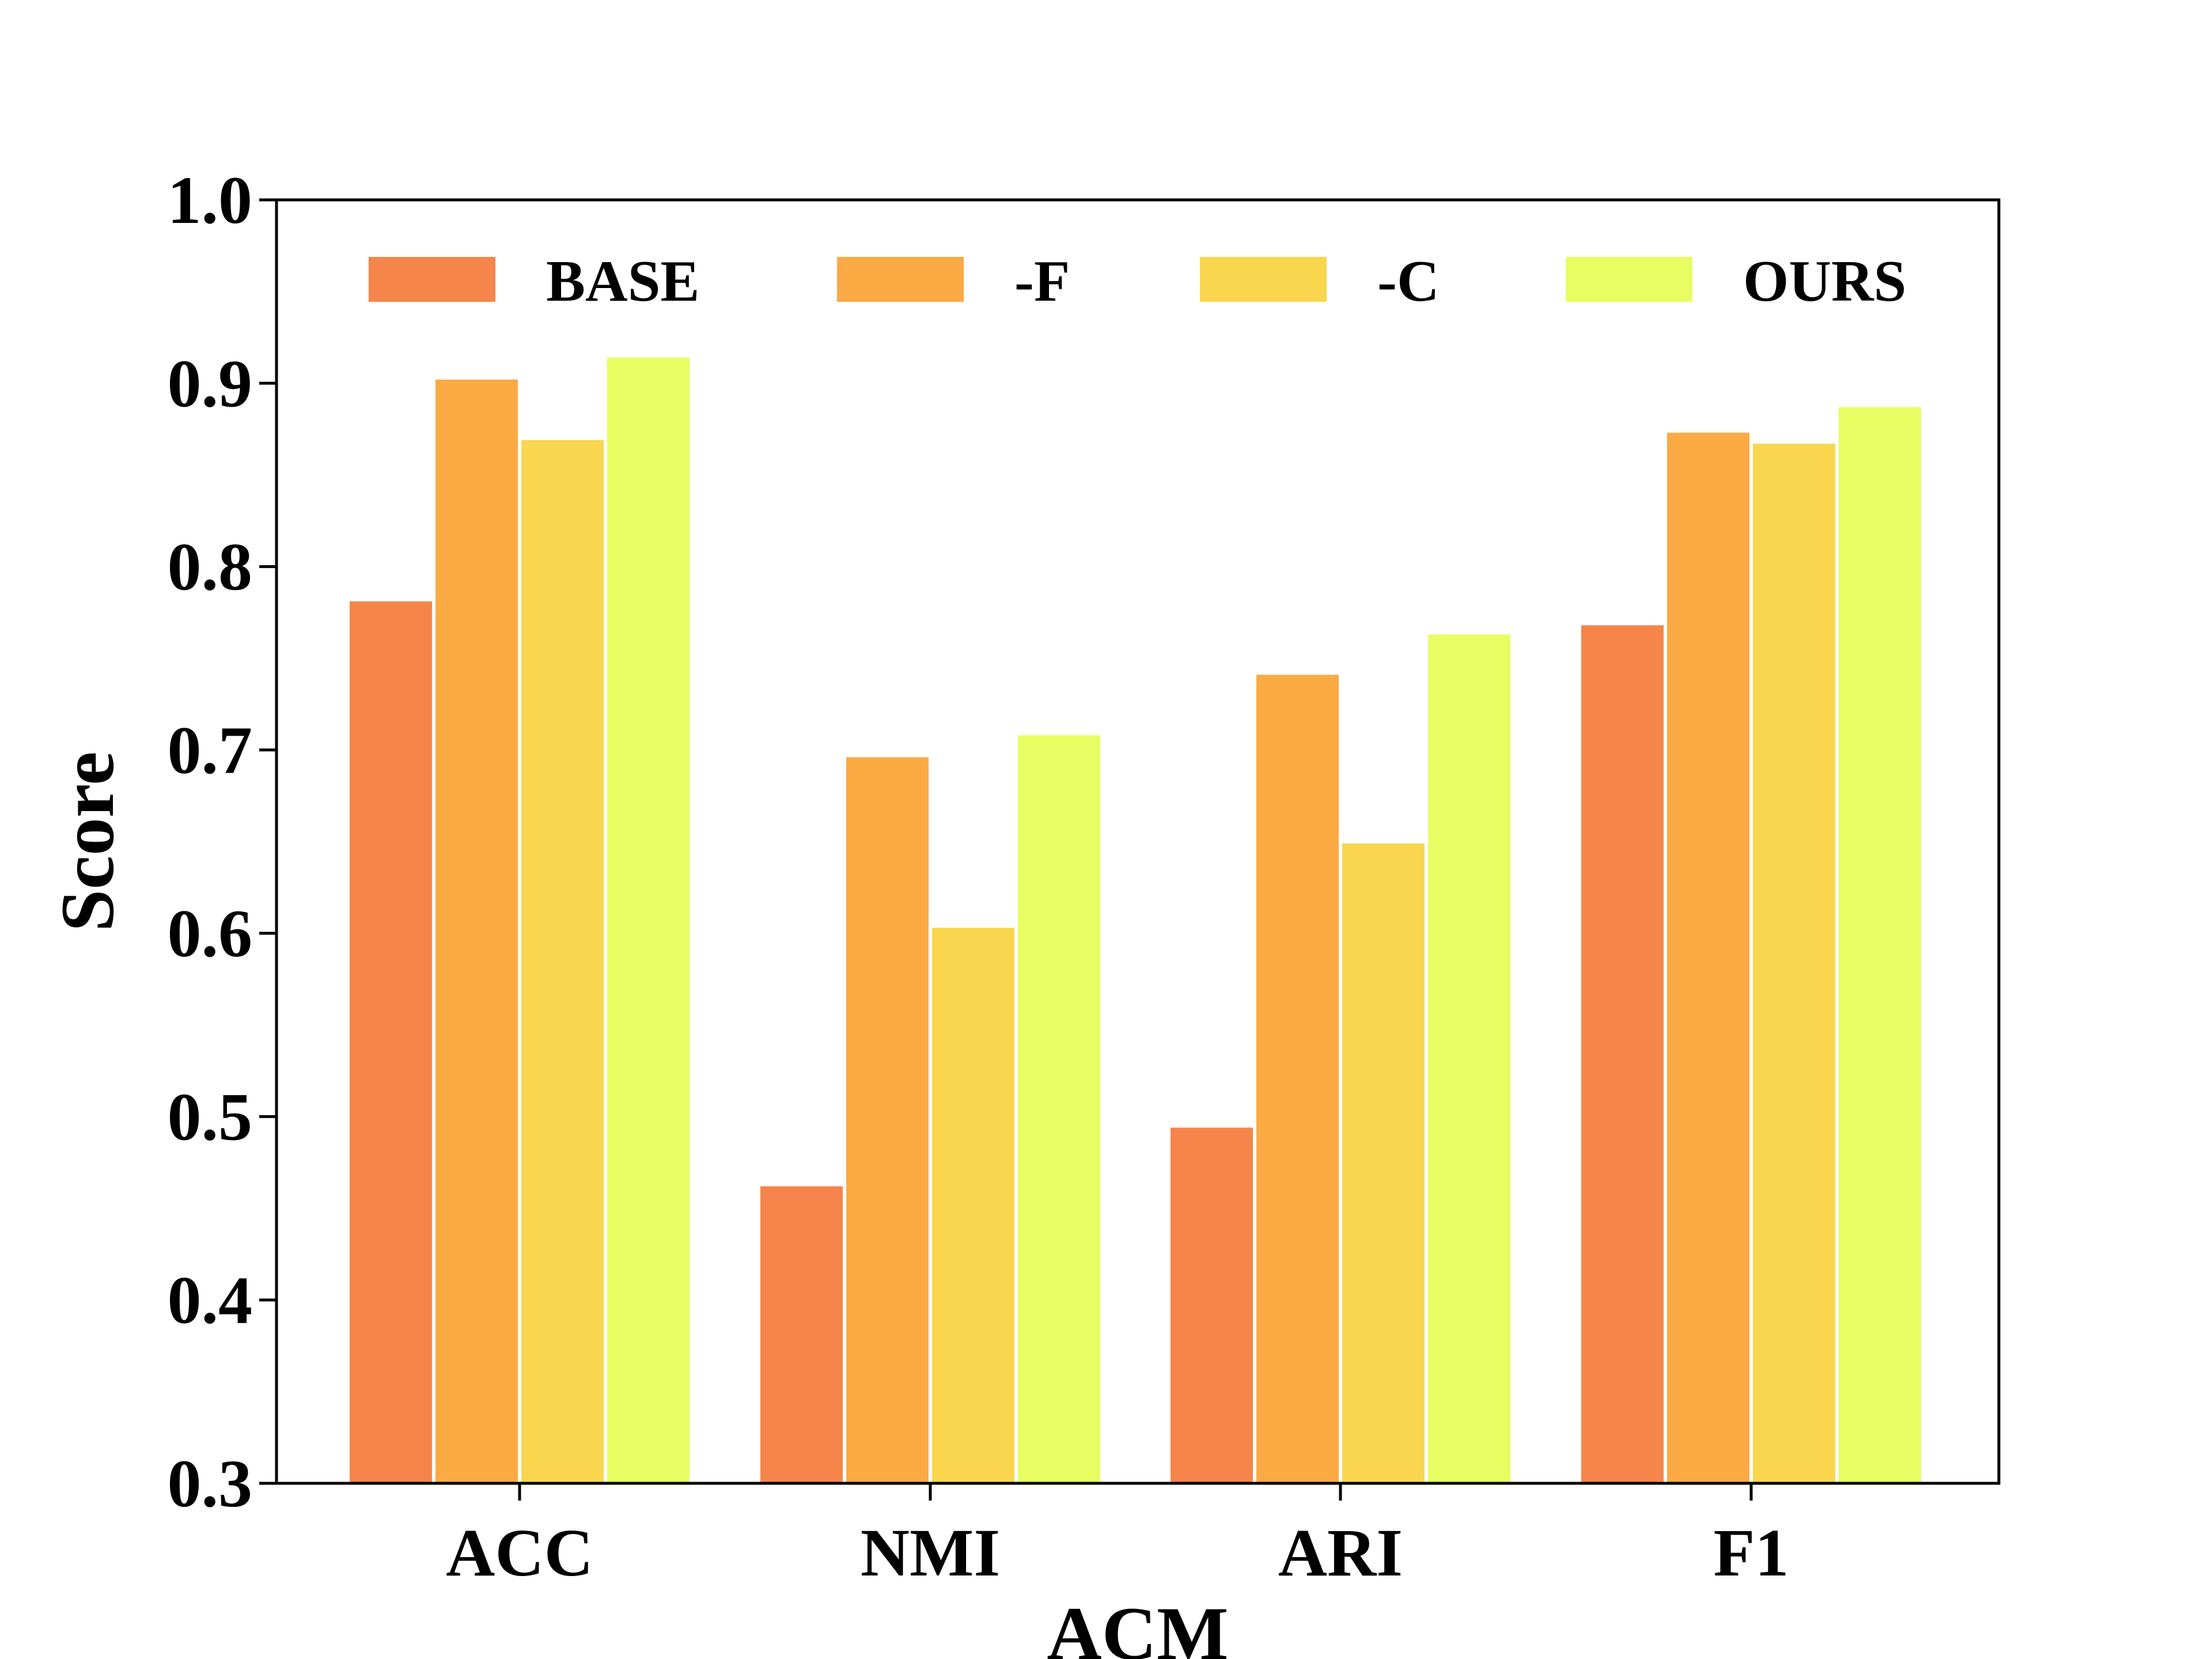 This screenshot has height=1659, width=2212. I want to click on bar-f-nmi, so click(887, 1120).